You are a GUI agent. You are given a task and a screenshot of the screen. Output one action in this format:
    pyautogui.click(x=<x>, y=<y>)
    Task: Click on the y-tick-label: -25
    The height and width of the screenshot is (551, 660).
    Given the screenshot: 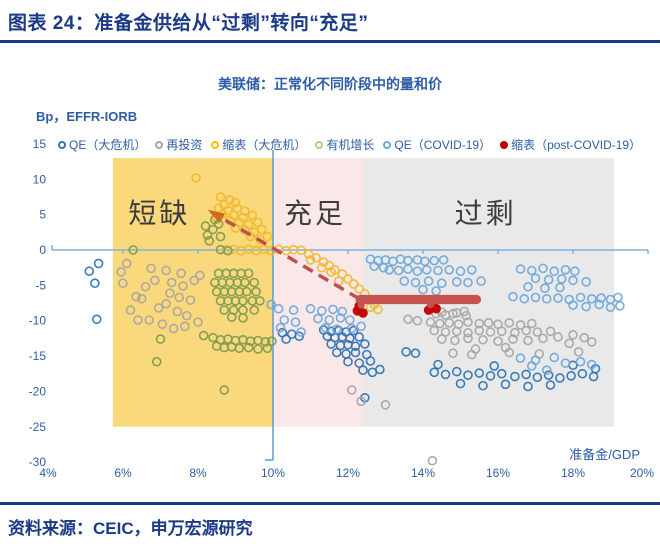 What is the action you would take?
    pyautogui.click(x=38, y=427)
    